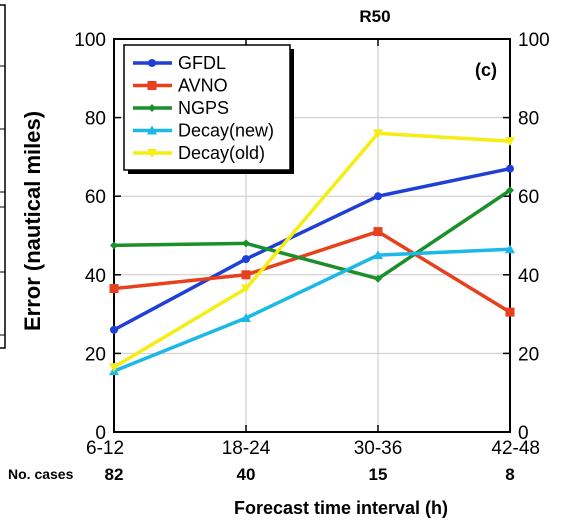 This screenshot has width=572, height=522. I want to click on legend-marker-ngps, so click(152, 108).